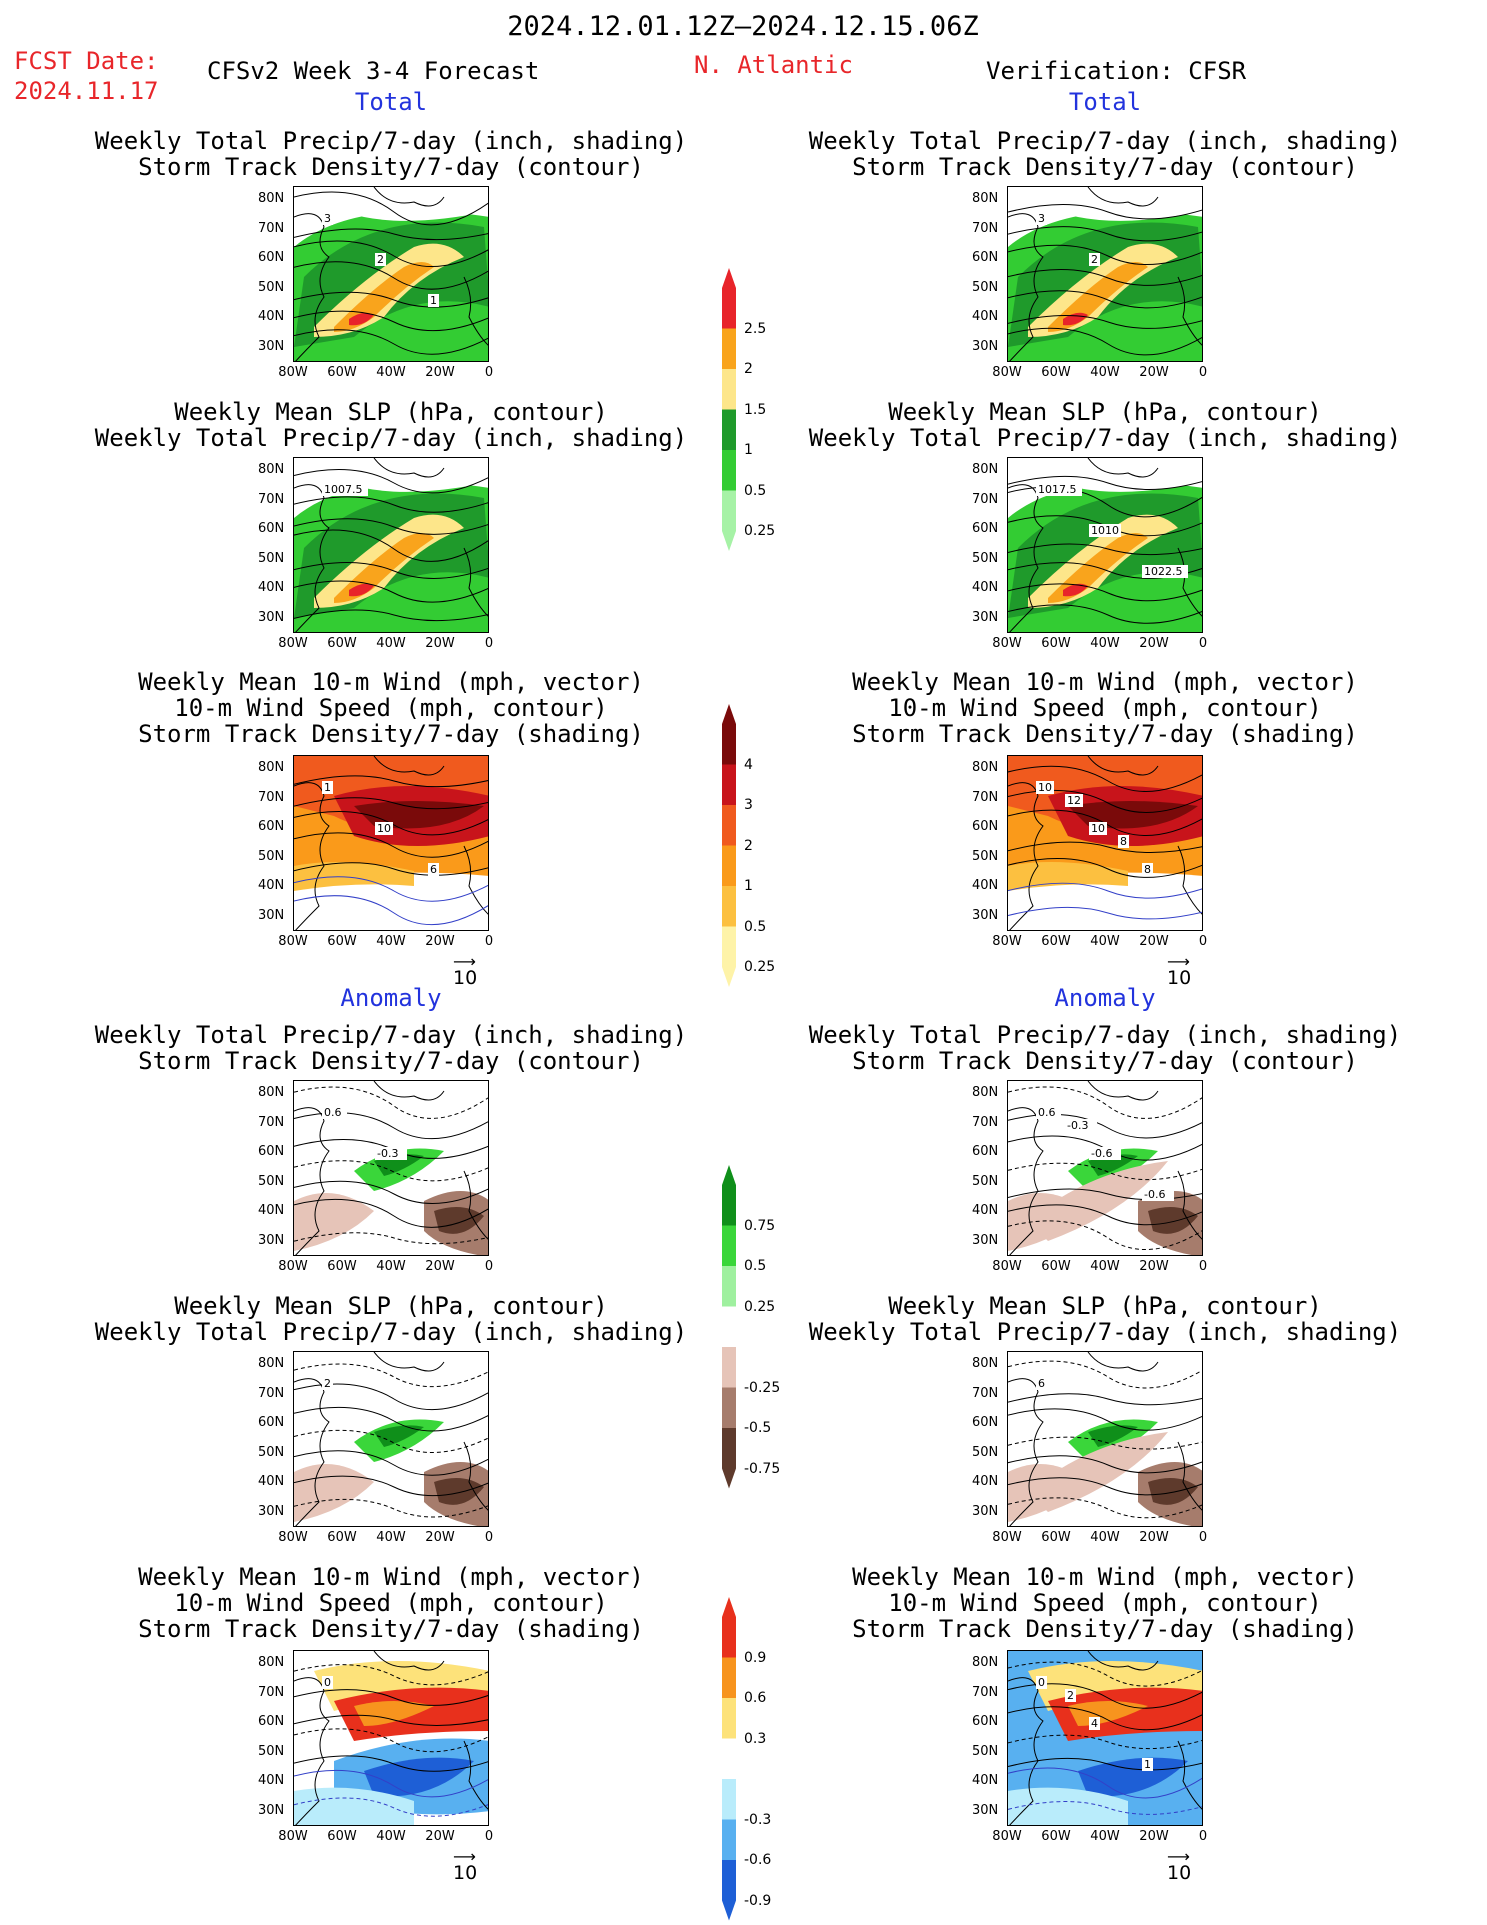 Image resolution: width=1487 pixels, height=1925 pixels. I want to click on map-panel-vf-precip-anom: 0.6 -0.6 -0.6 -0.3, so click(1105, 1168).